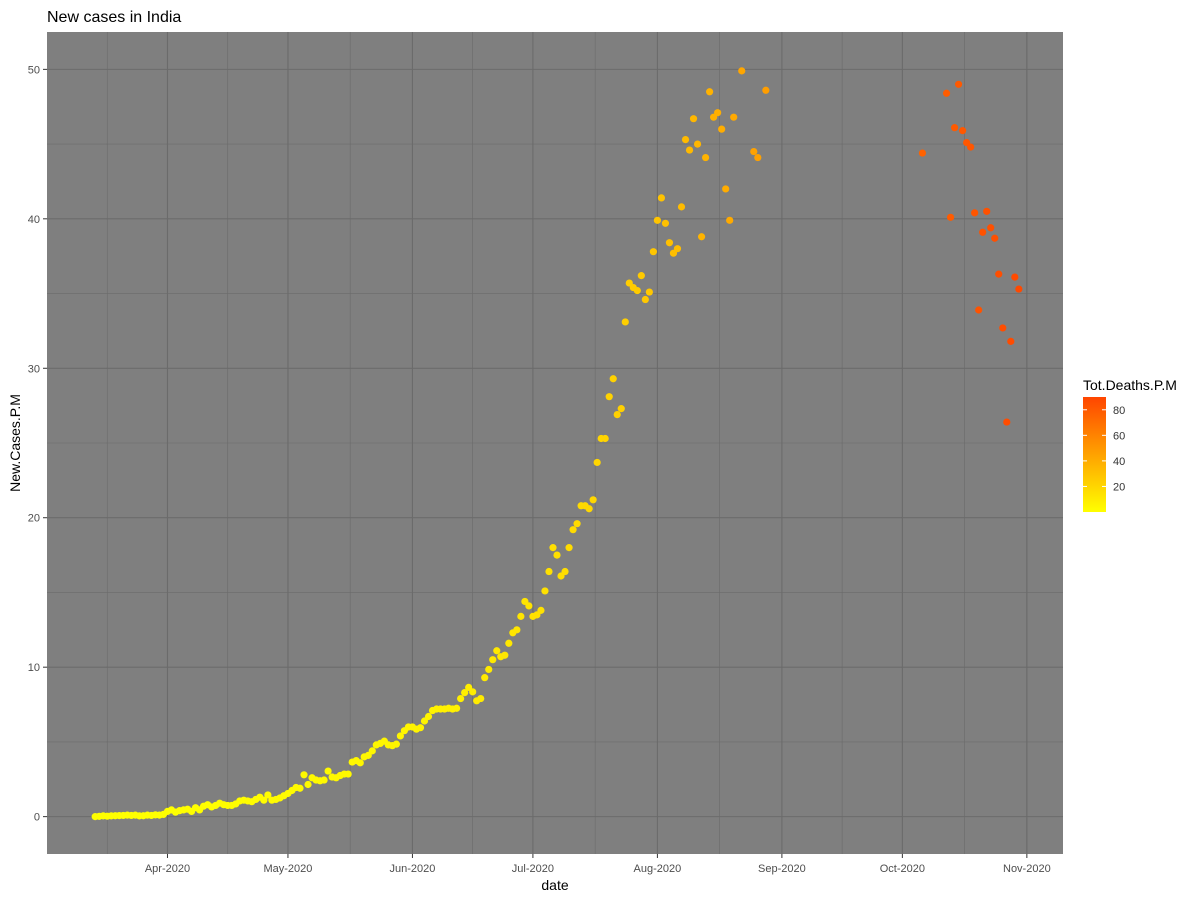 The image size is (1200, 900). I want to click on x-tick-label: Aug-2020, so click(658, 869).